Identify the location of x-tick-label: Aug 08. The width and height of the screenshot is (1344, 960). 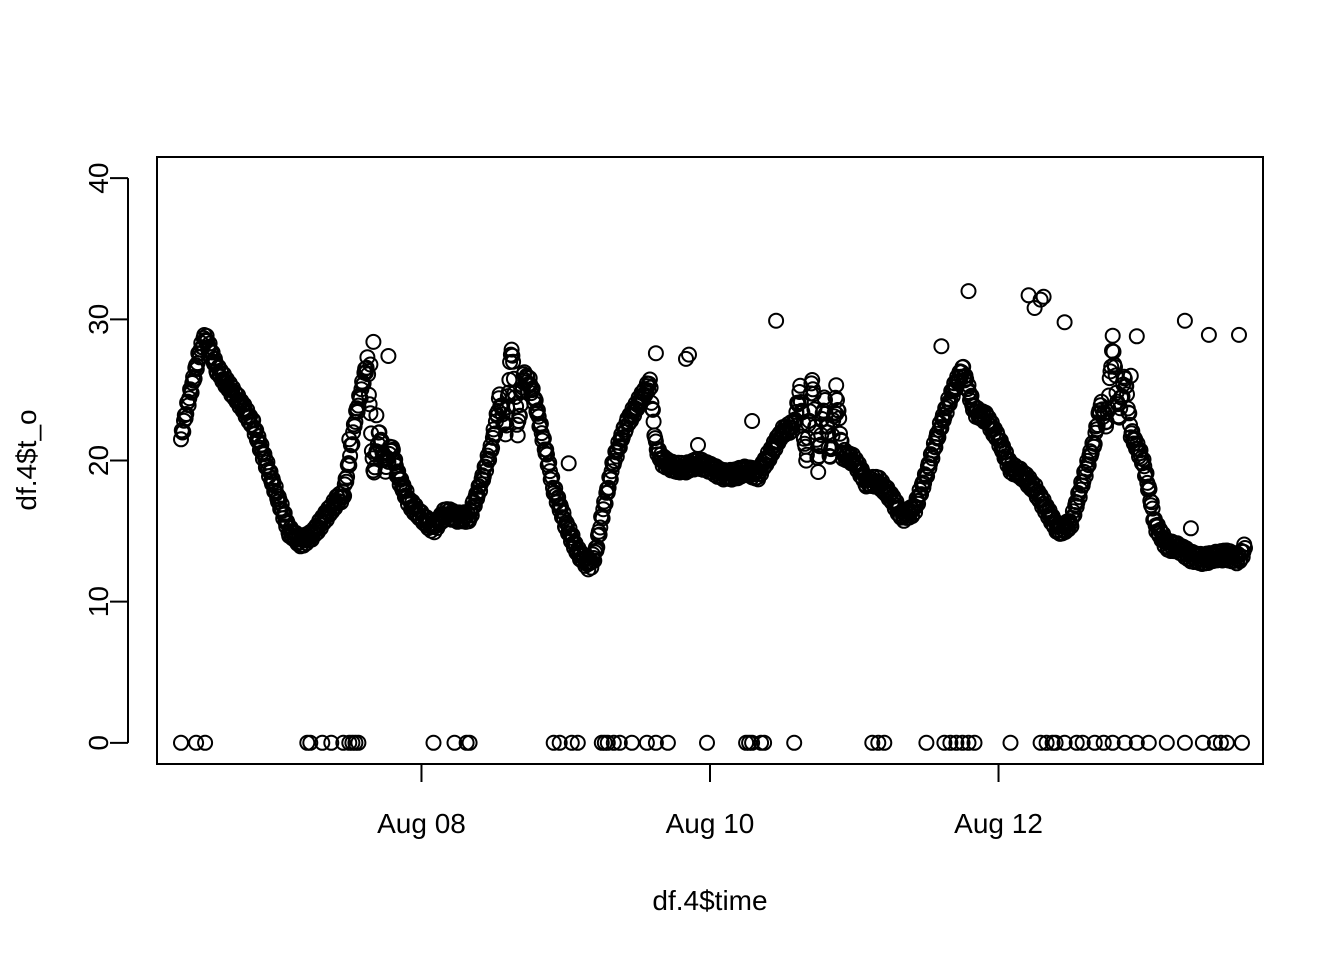
(421, 823).